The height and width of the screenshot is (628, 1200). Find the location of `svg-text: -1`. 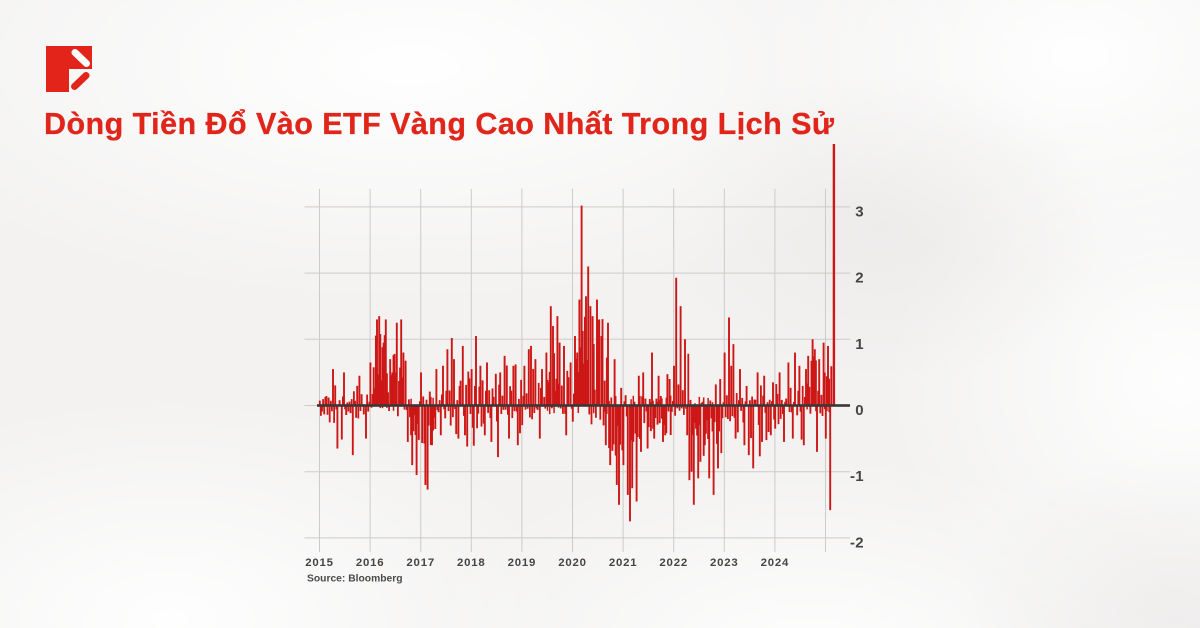

svg-text: -1 is located at coordinates (857, 476).